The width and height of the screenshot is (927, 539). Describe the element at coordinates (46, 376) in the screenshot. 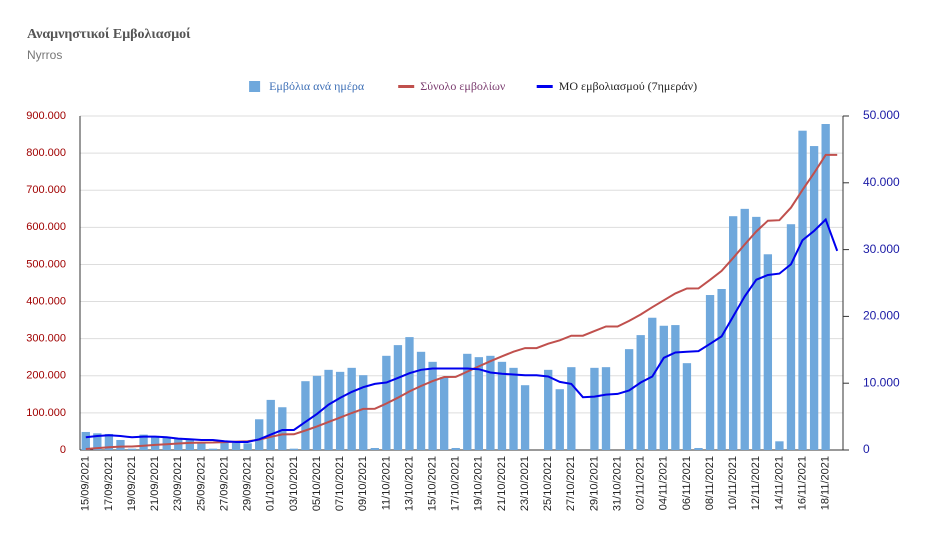

I see `y-tick-label: 200.000` at that location.